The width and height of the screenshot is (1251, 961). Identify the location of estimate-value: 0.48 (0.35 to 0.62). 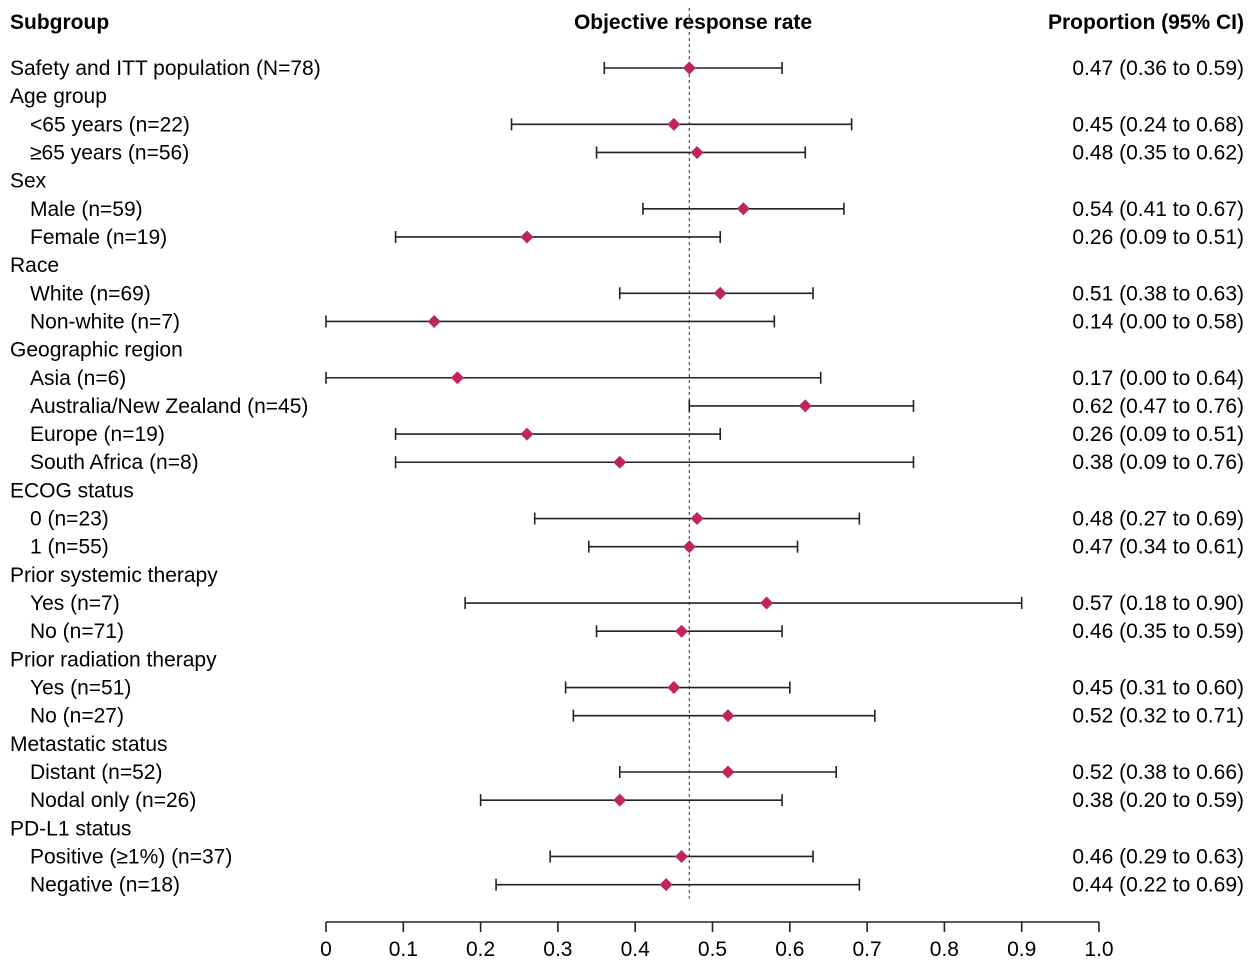
(1158, 152).